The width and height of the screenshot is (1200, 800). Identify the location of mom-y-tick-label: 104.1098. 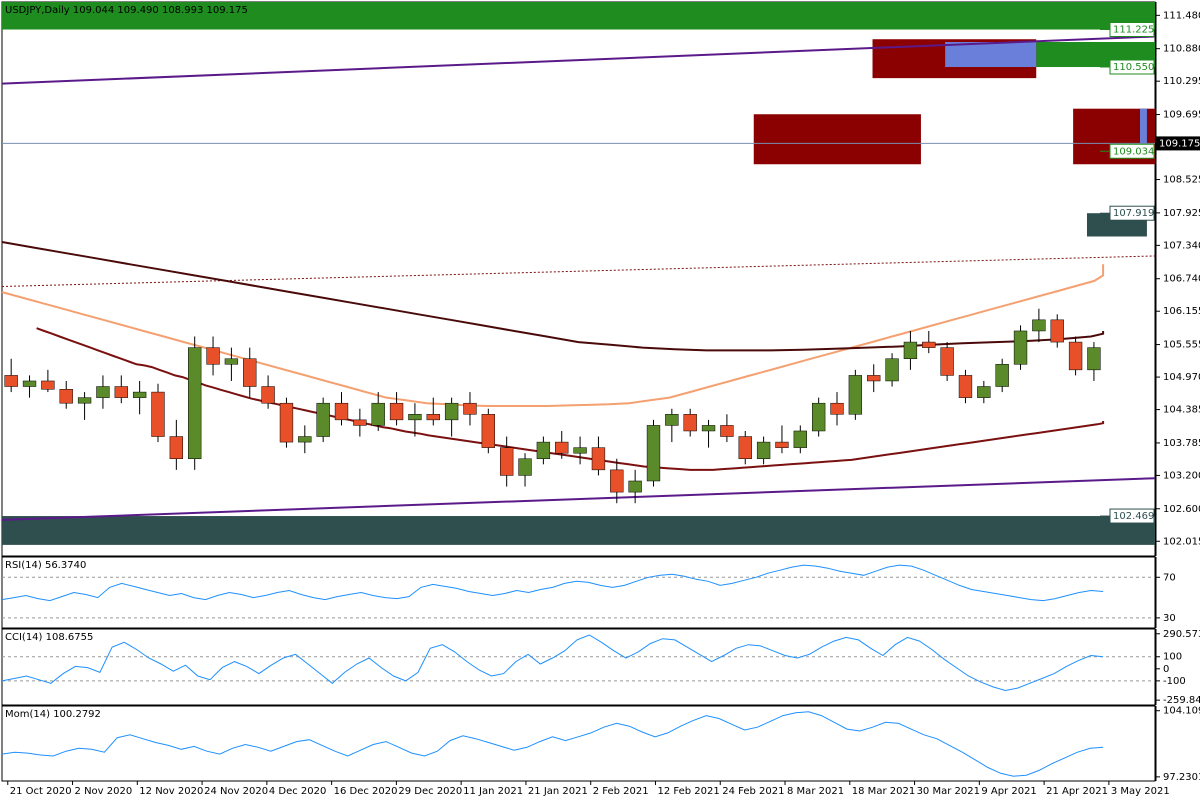
(1181, 711).